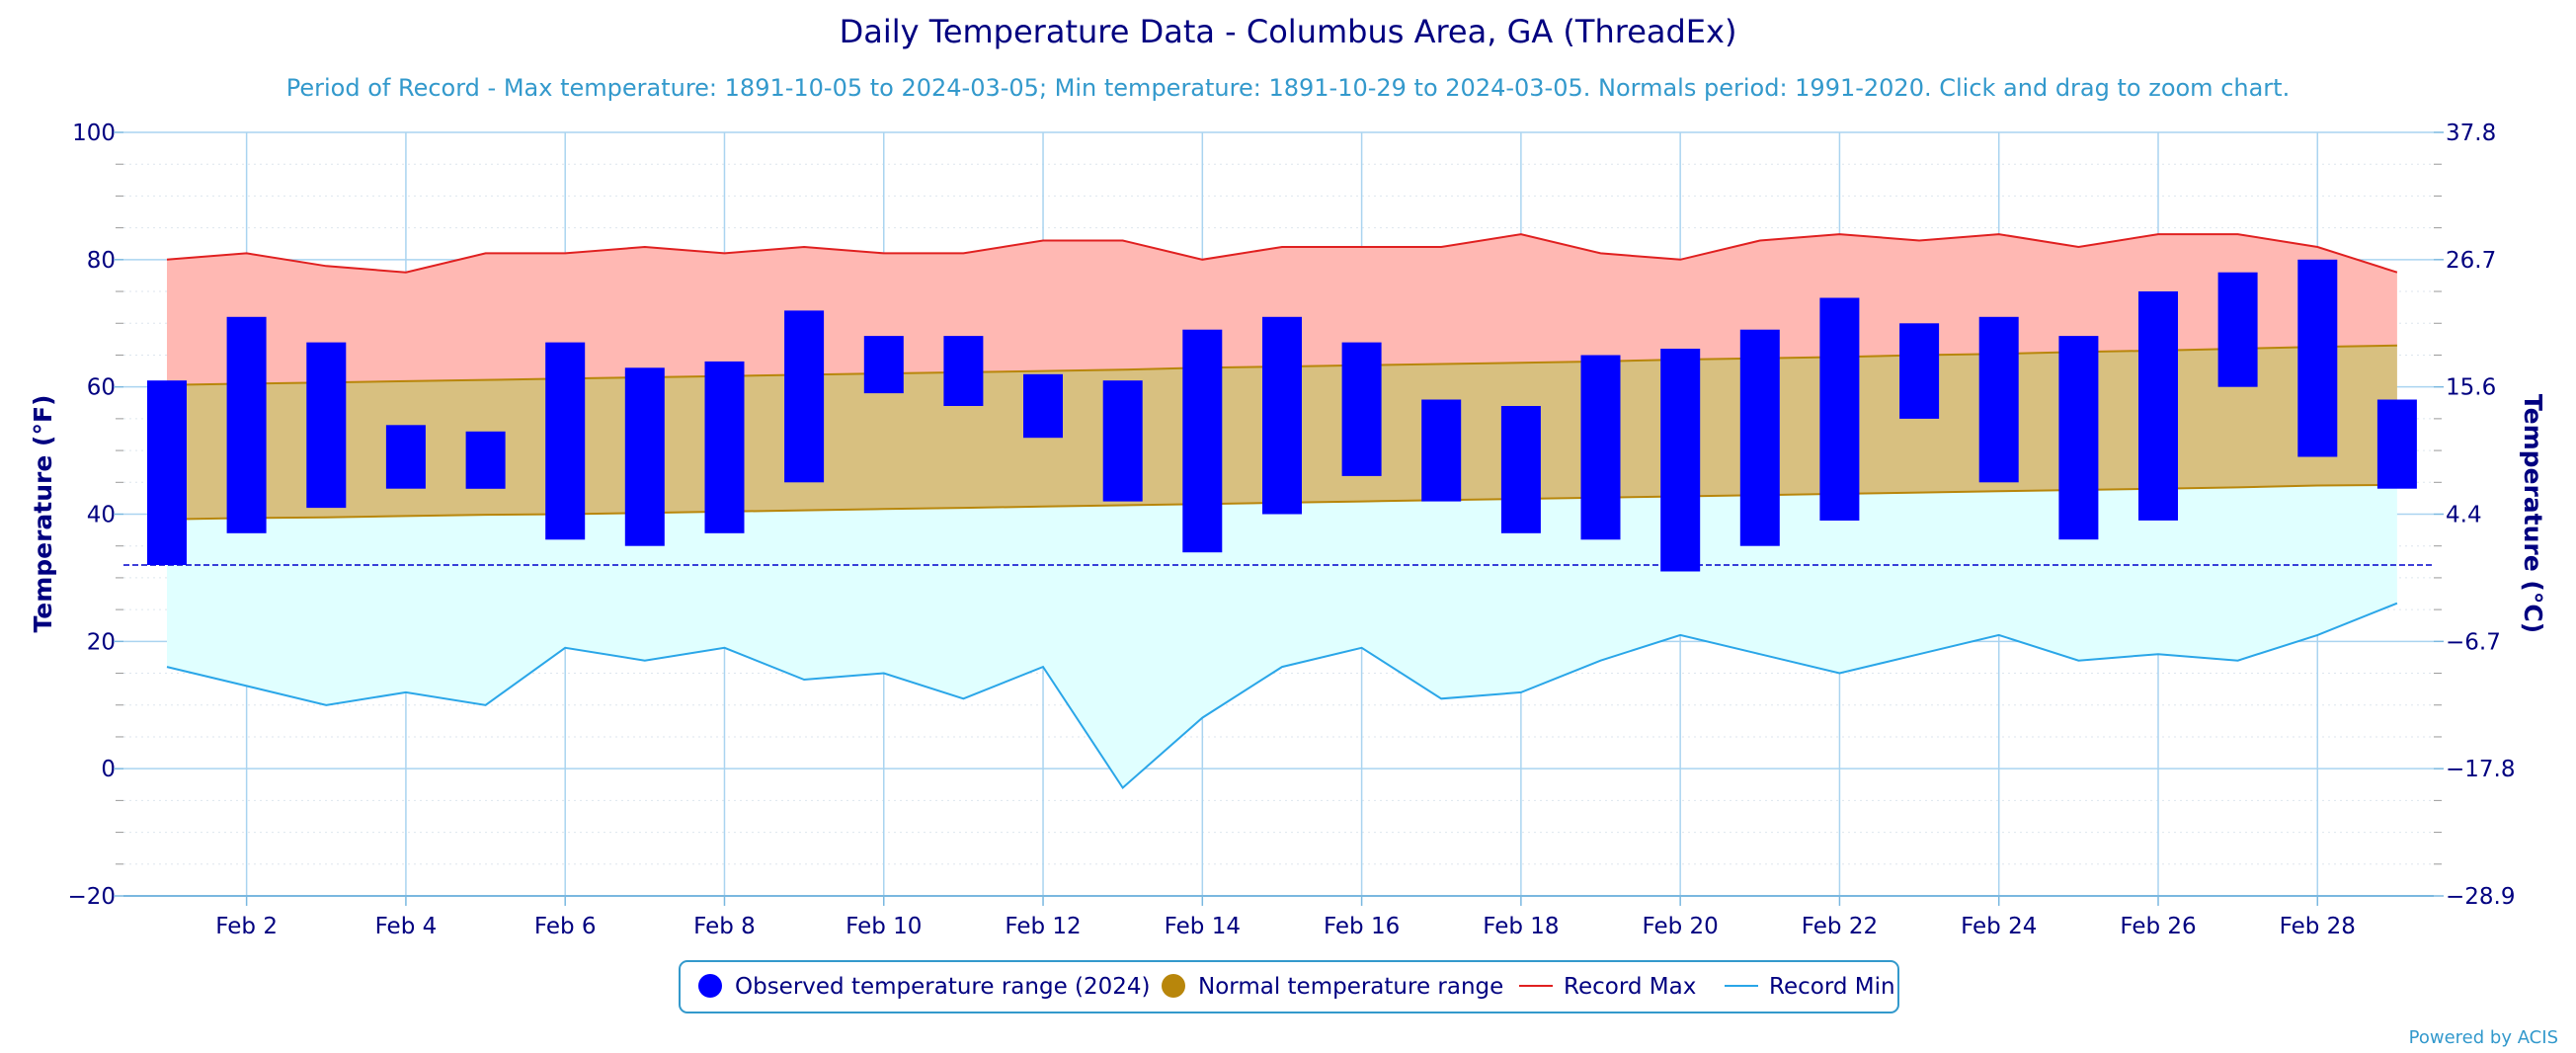 Image resolution: width=2576 pixels, height=1053 pixels. I want to click on legend-item-record-max: Record Max, so click(1607, 987).